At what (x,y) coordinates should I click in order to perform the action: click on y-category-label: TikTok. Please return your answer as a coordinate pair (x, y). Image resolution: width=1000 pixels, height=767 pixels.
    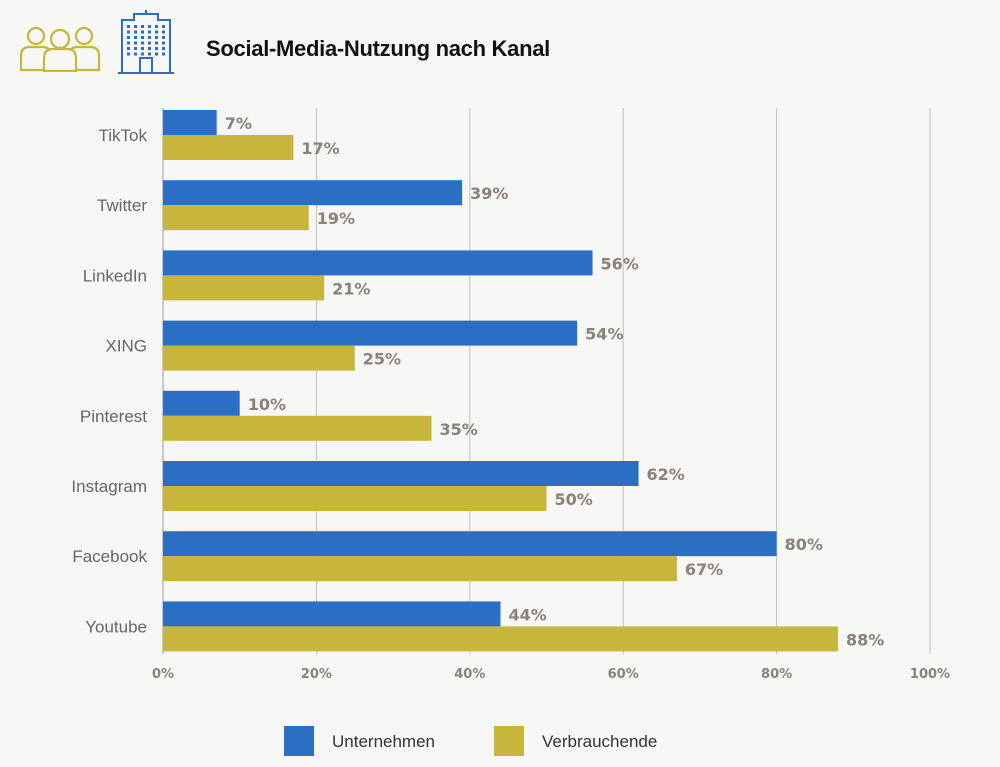
    Looking at the image, I should click on (123, 135).